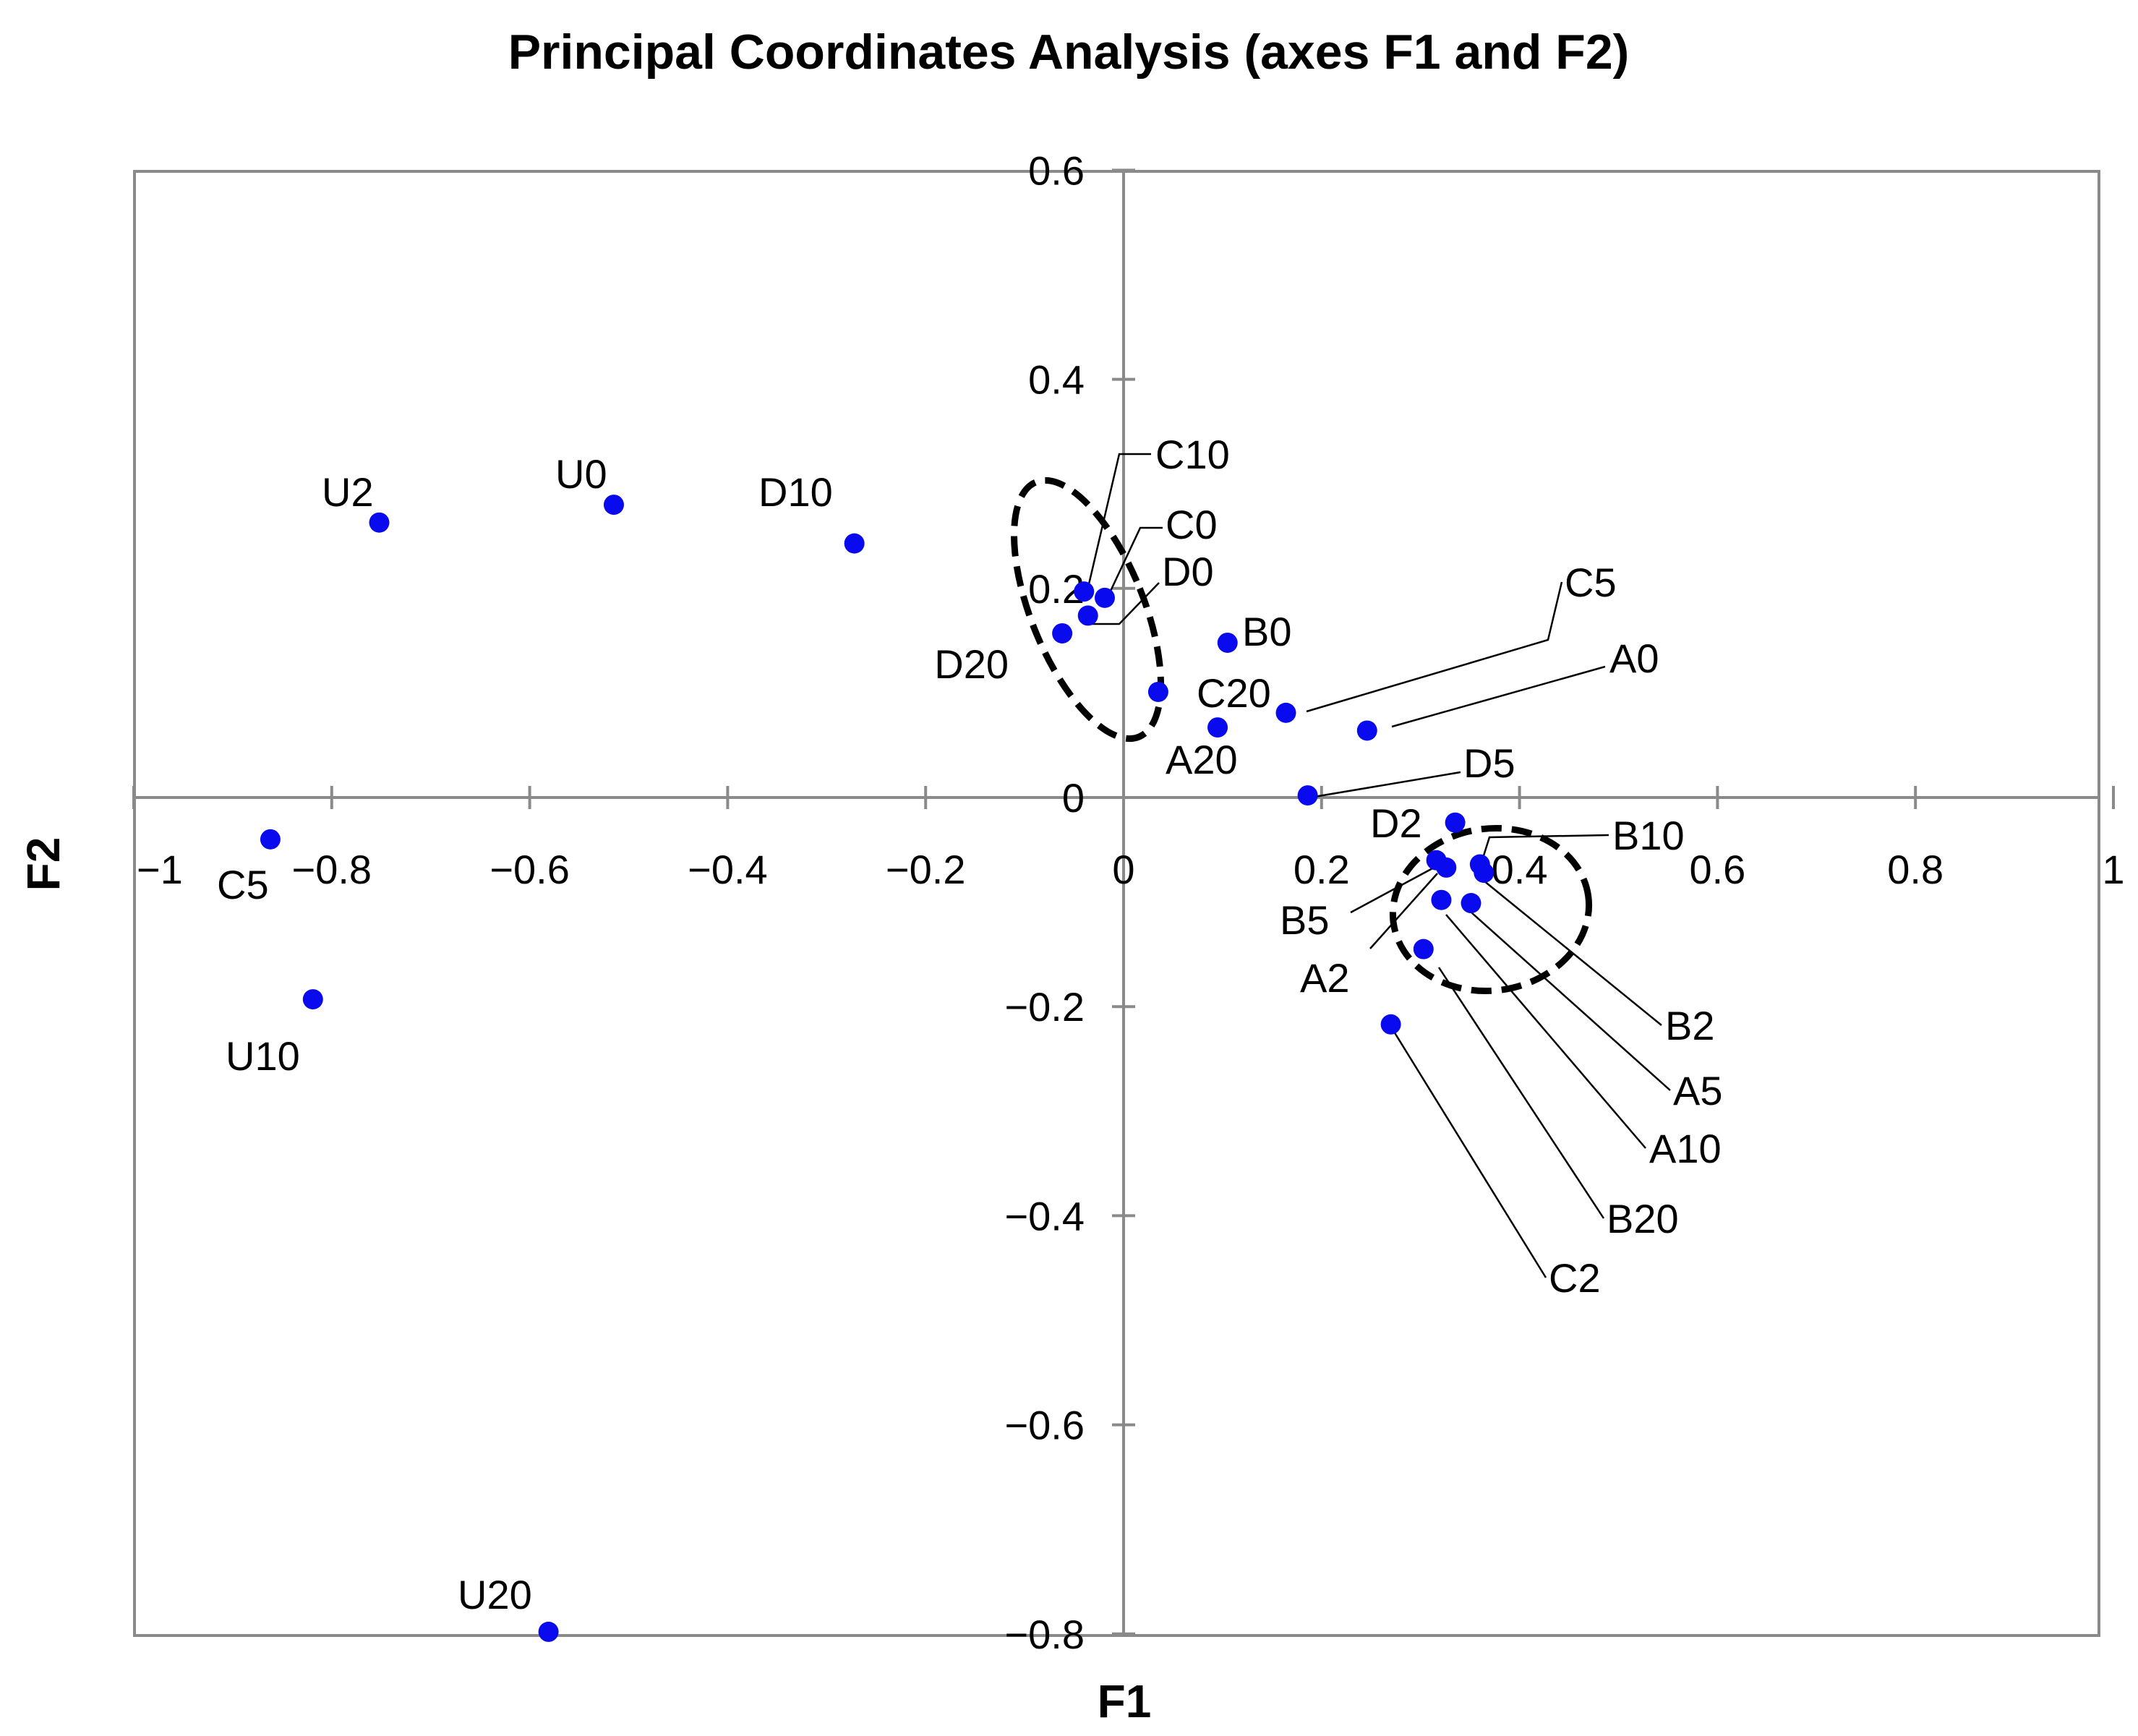 The height and width of the screenshot is (1736, 2138). What do you see at coordinates (1192, 524) in the screenshot?
I see `point-label-c0: C0` at bounding box center [1192, 524].